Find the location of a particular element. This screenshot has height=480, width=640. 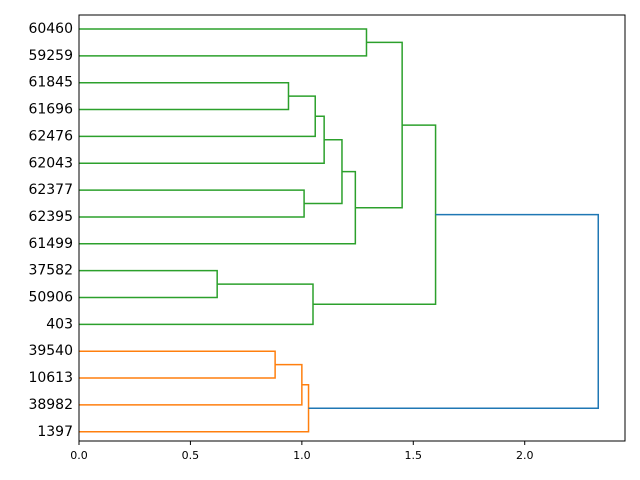

link-m13 is located at coordinates (191, 384).